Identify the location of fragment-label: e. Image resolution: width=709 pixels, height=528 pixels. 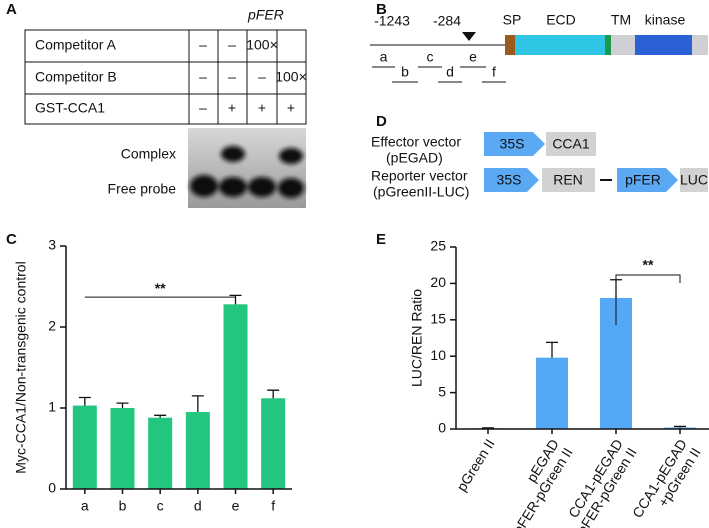
(473, 57).